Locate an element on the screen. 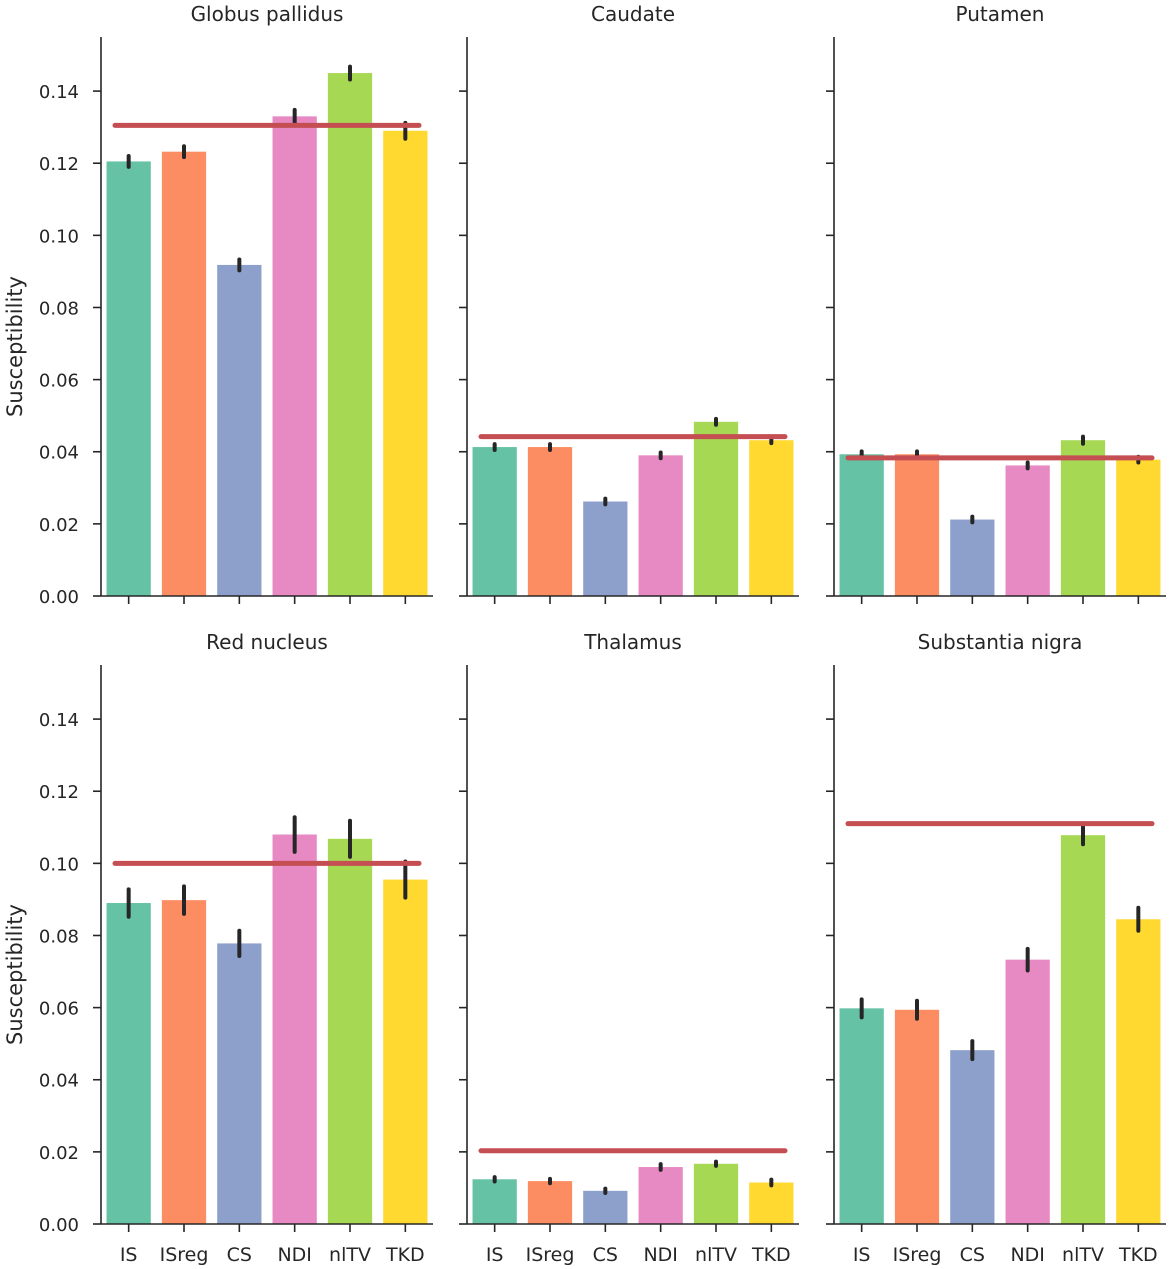 Image resolution: width=1170 pixels, height=1269 pixels. panel-title: Globus pallidus is located at coordinates (267, 14).